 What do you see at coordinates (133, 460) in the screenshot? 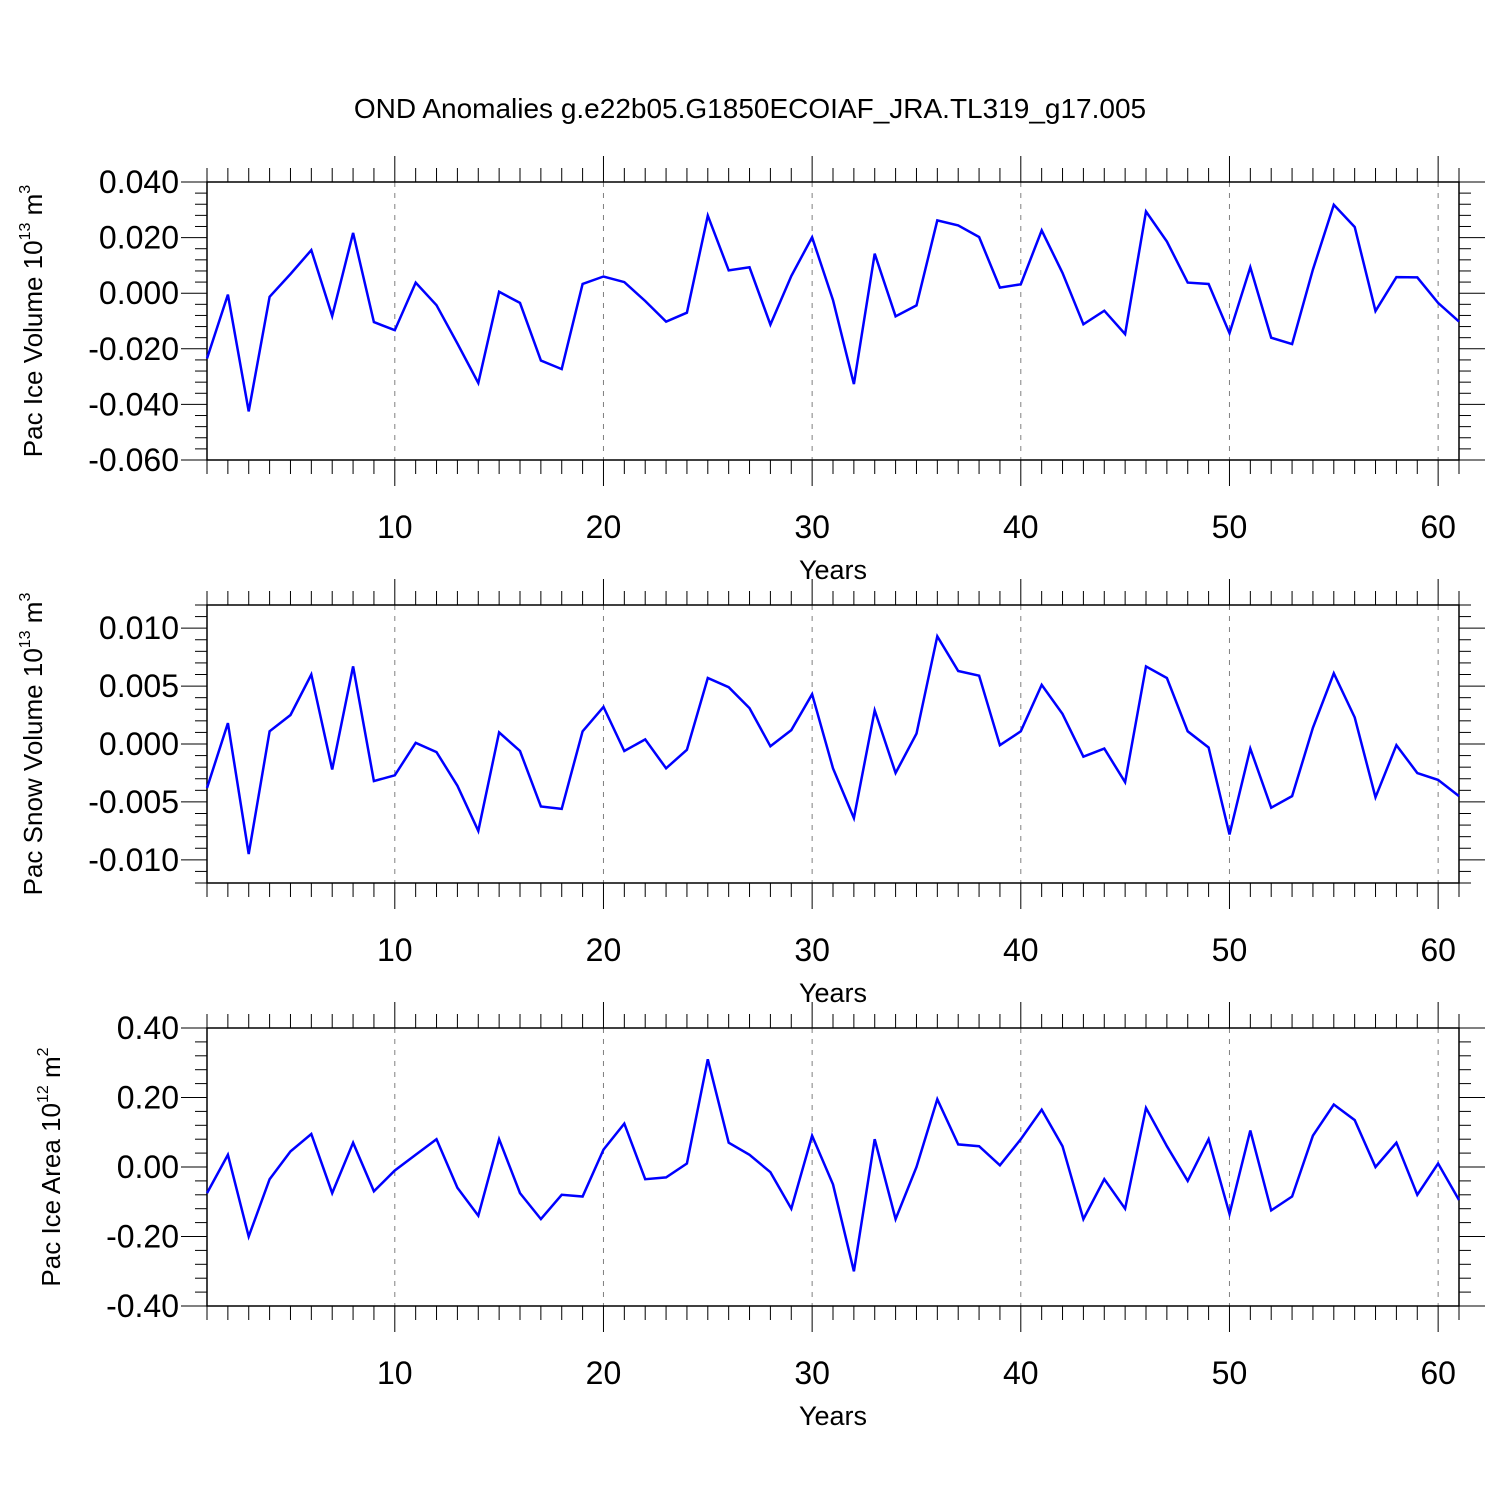
I see `y-tick-label: -0.060` at bounding box center [133, 460].